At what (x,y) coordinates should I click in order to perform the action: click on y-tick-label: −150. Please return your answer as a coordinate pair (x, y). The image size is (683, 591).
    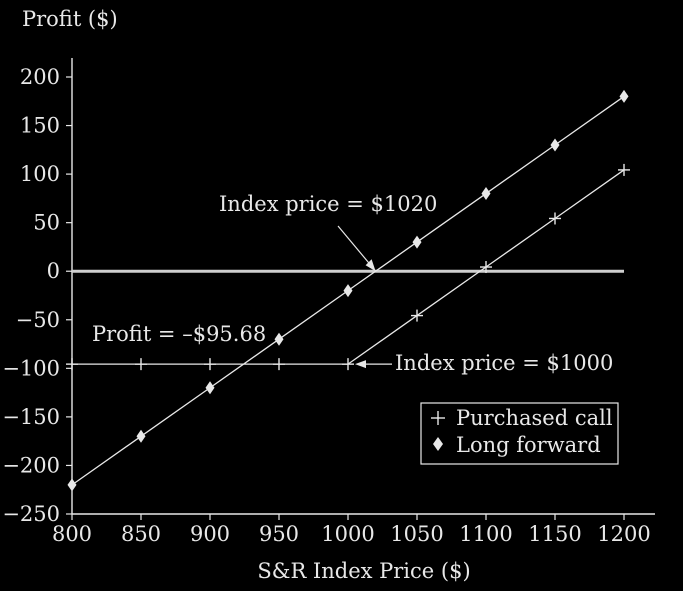
    Looking at the image, I should click on (31, 417).